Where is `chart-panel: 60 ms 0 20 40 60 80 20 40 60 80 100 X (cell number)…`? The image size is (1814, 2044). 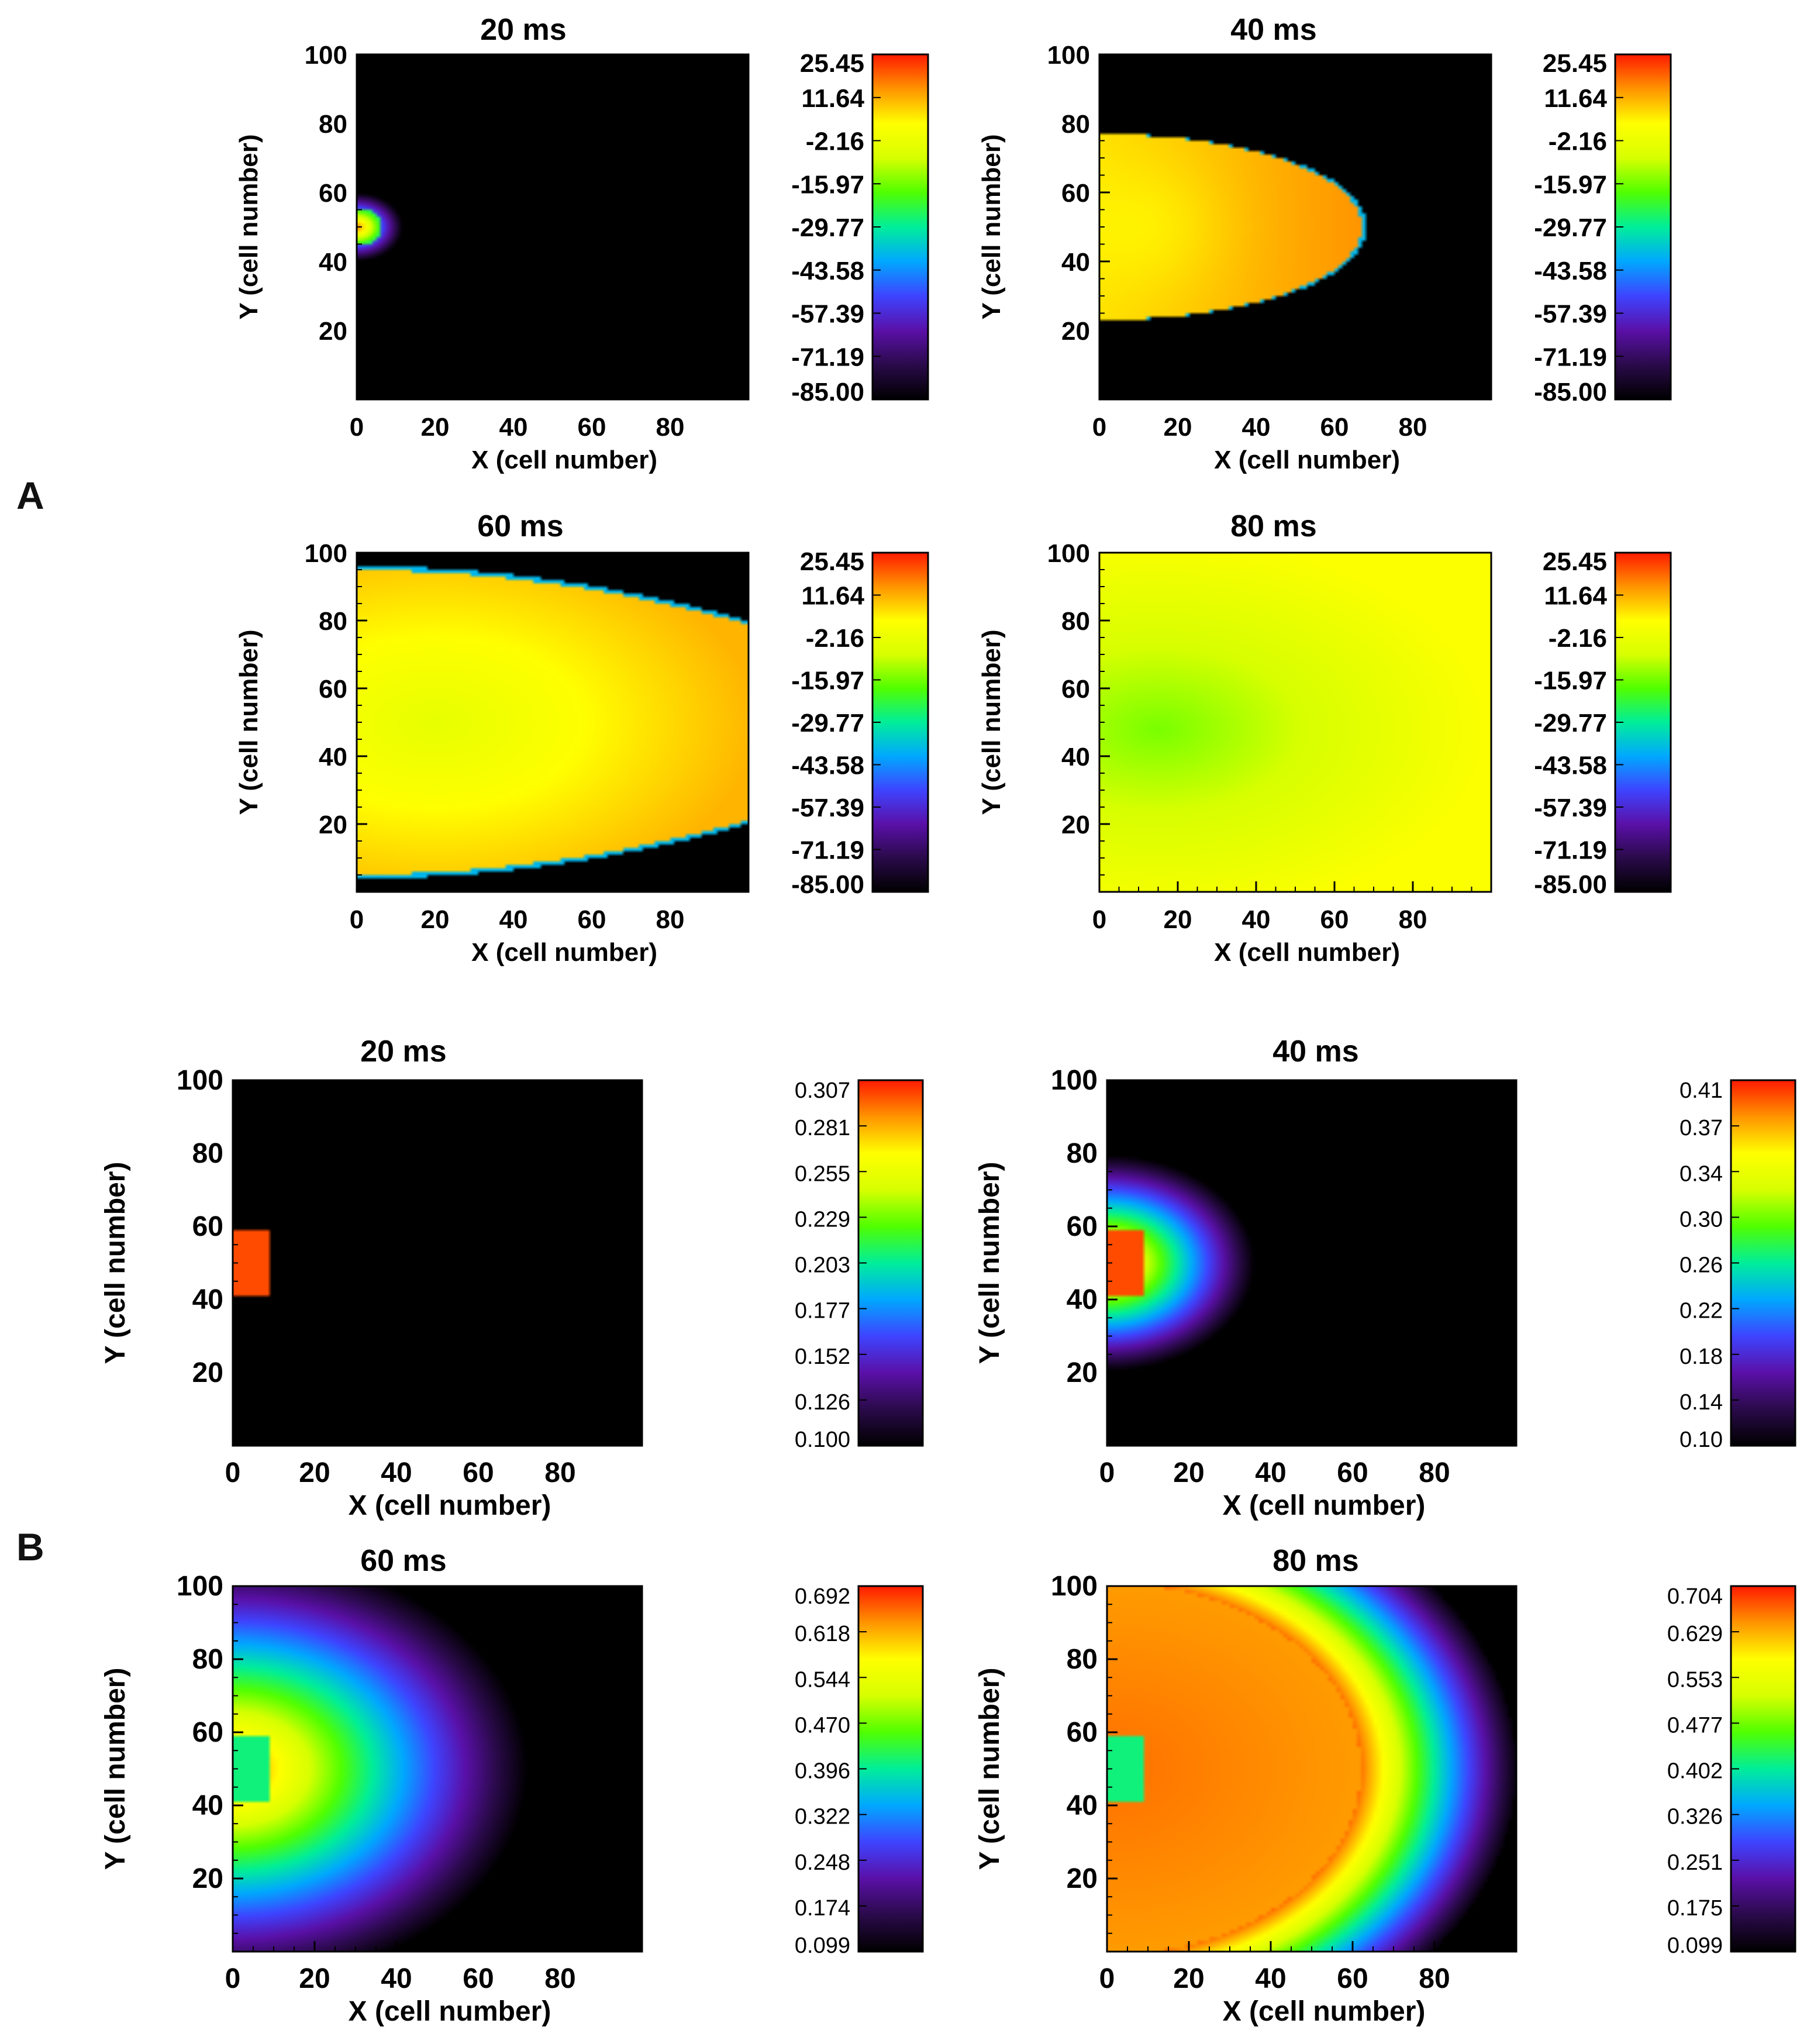
chart-panel: 60 ms 0 20 40 60 80 20 40 60 80 100 X (cell number)… is located at coordinates (512, 1786).